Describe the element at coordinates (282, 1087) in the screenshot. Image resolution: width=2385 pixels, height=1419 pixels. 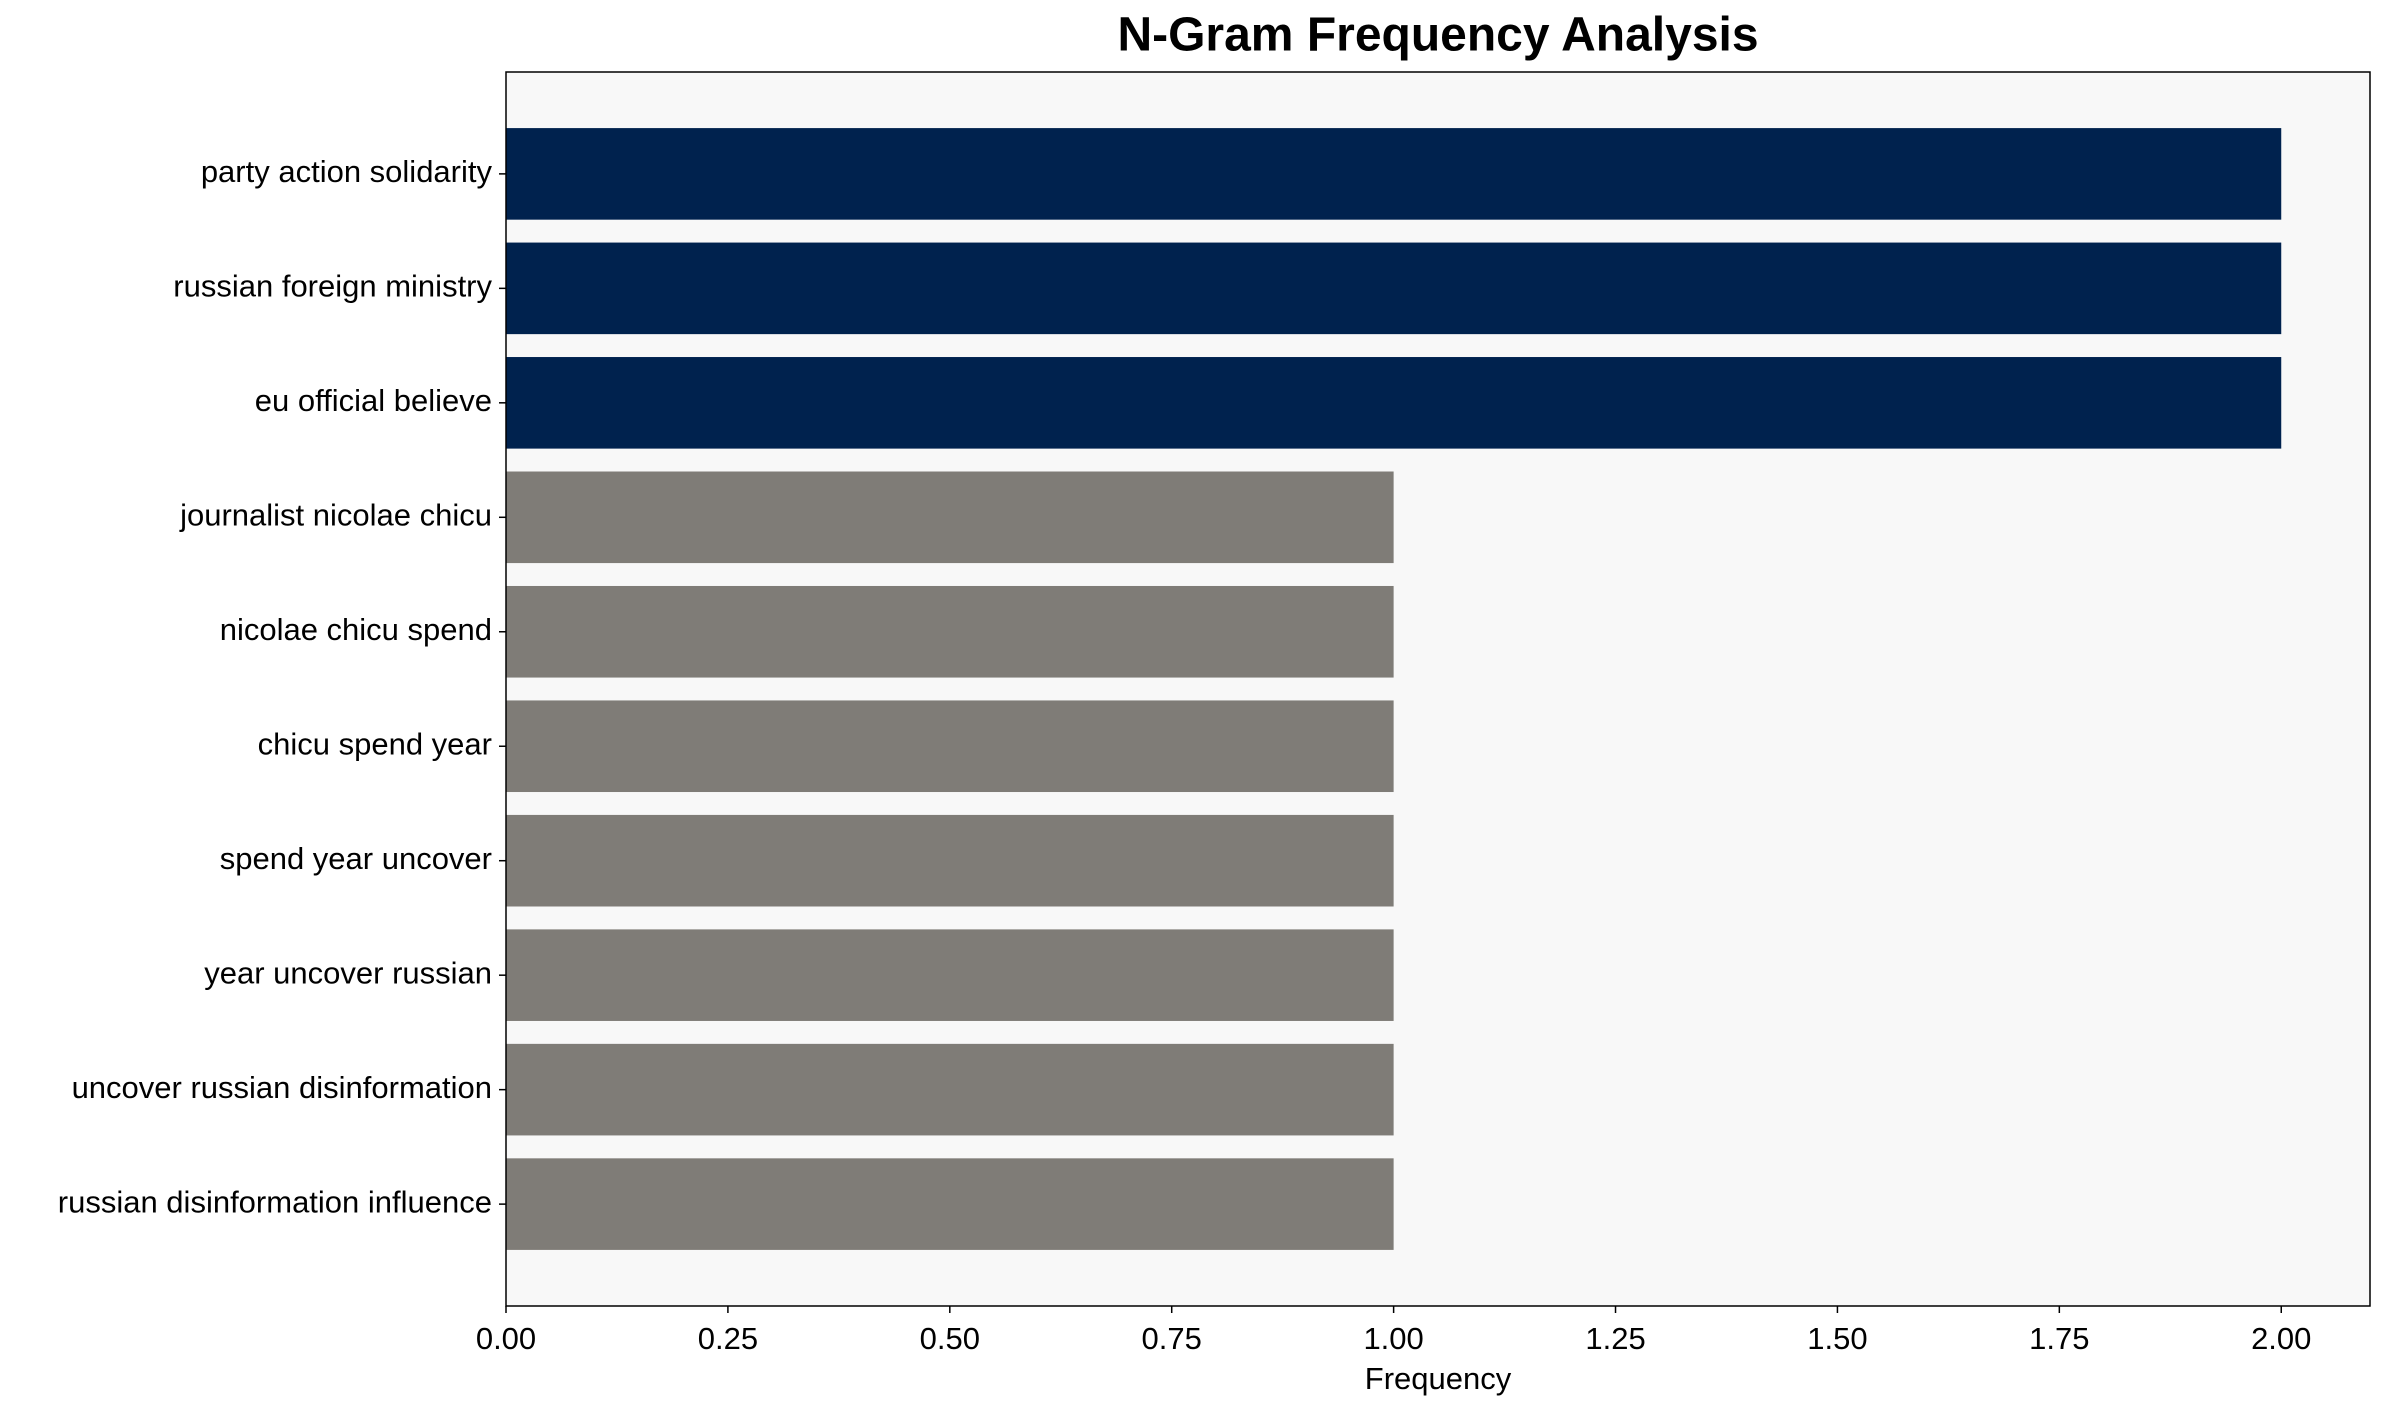
I see `y-tick-label: uncover russian disinformation` at that location.